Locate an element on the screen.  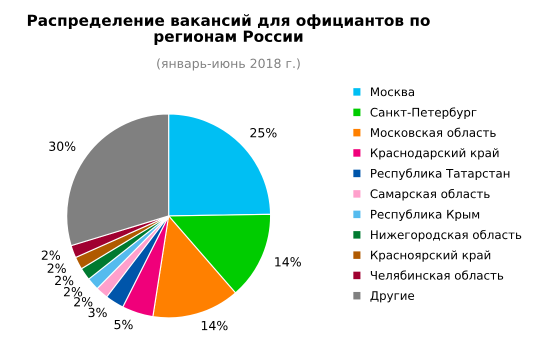
data-label: 30% is located at coordinates (62, 146).